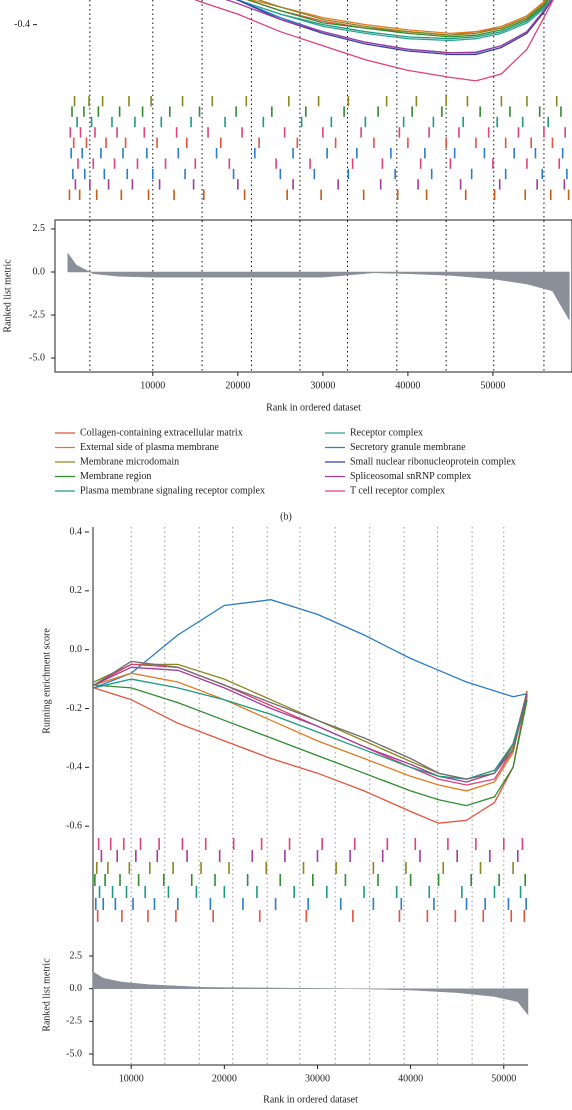 The width and height of the screenshot is (572, 1110). Describe the element at coordinates (149, 447) in the screenshot. I see `legend-label: External side of plasma membrane` at that location.